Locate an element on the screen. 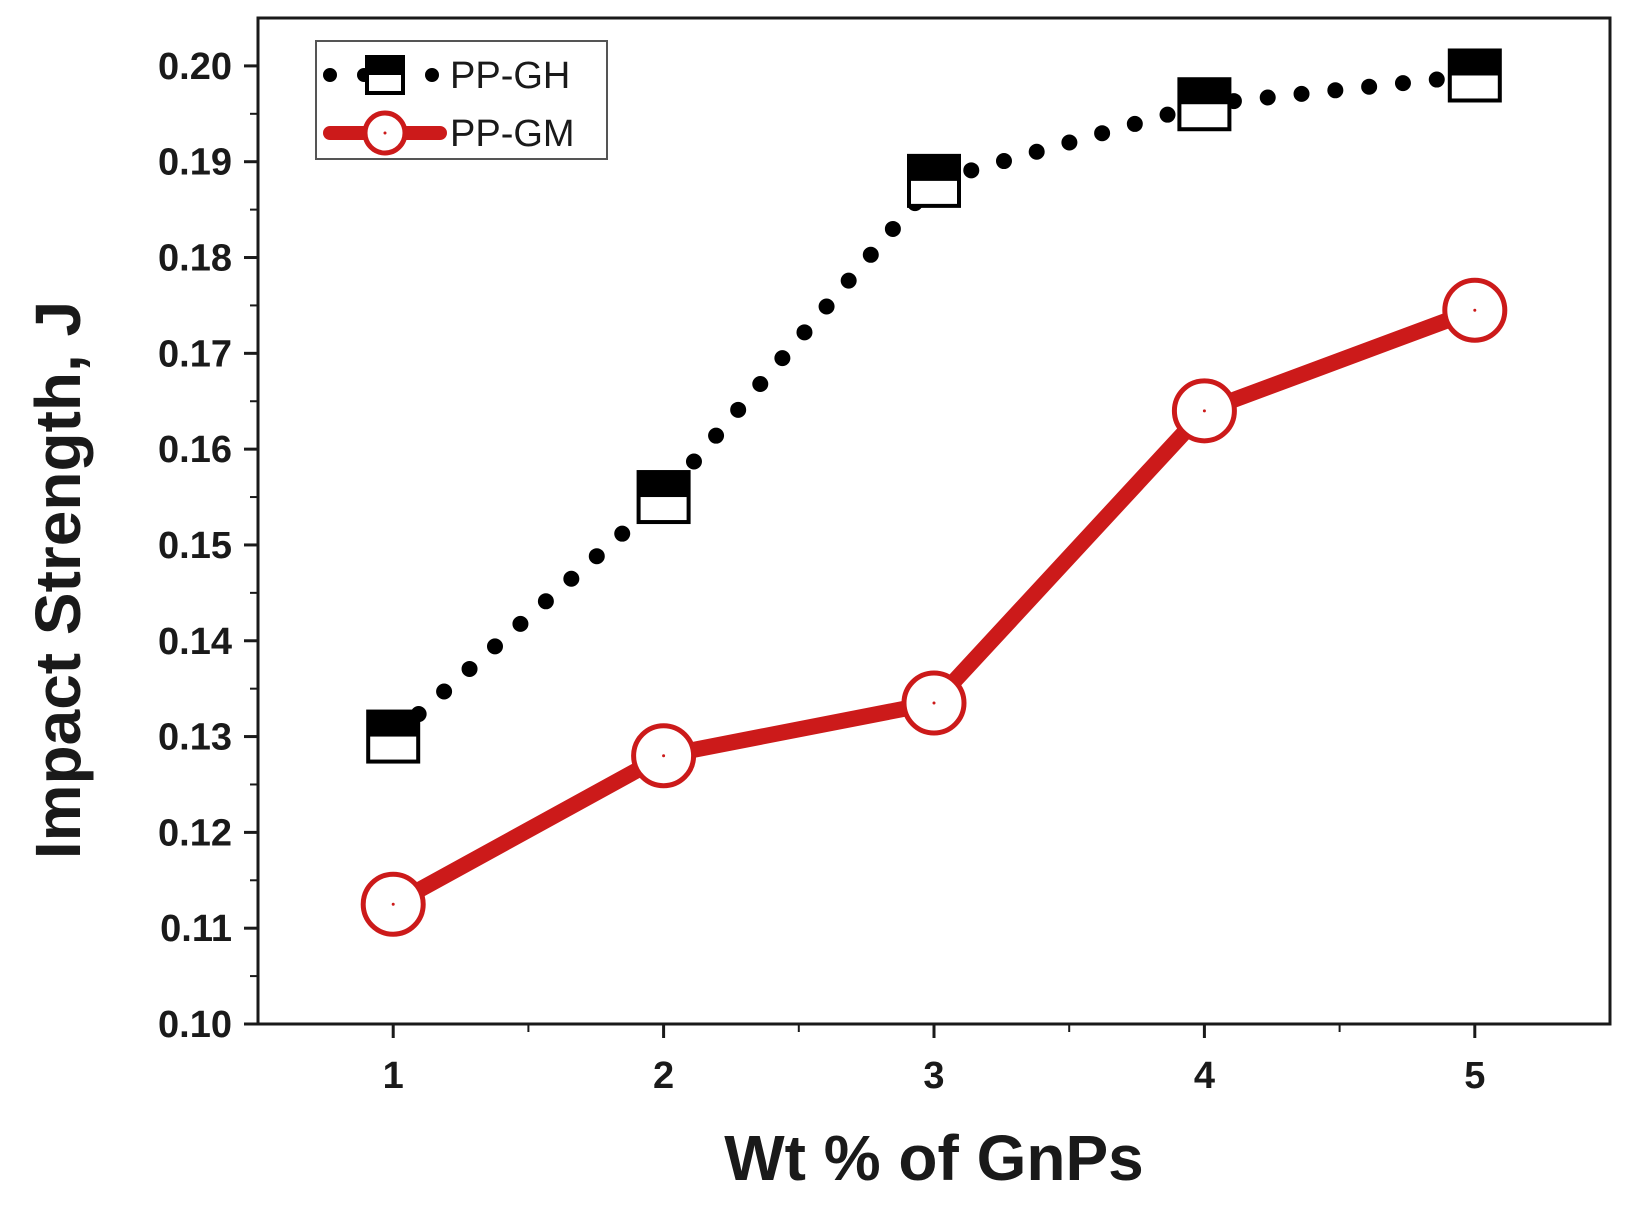 The width and height of the screenshot is (1630, 1207). series-pp-gh-point-1-fill is located at coordinates (393, 724).